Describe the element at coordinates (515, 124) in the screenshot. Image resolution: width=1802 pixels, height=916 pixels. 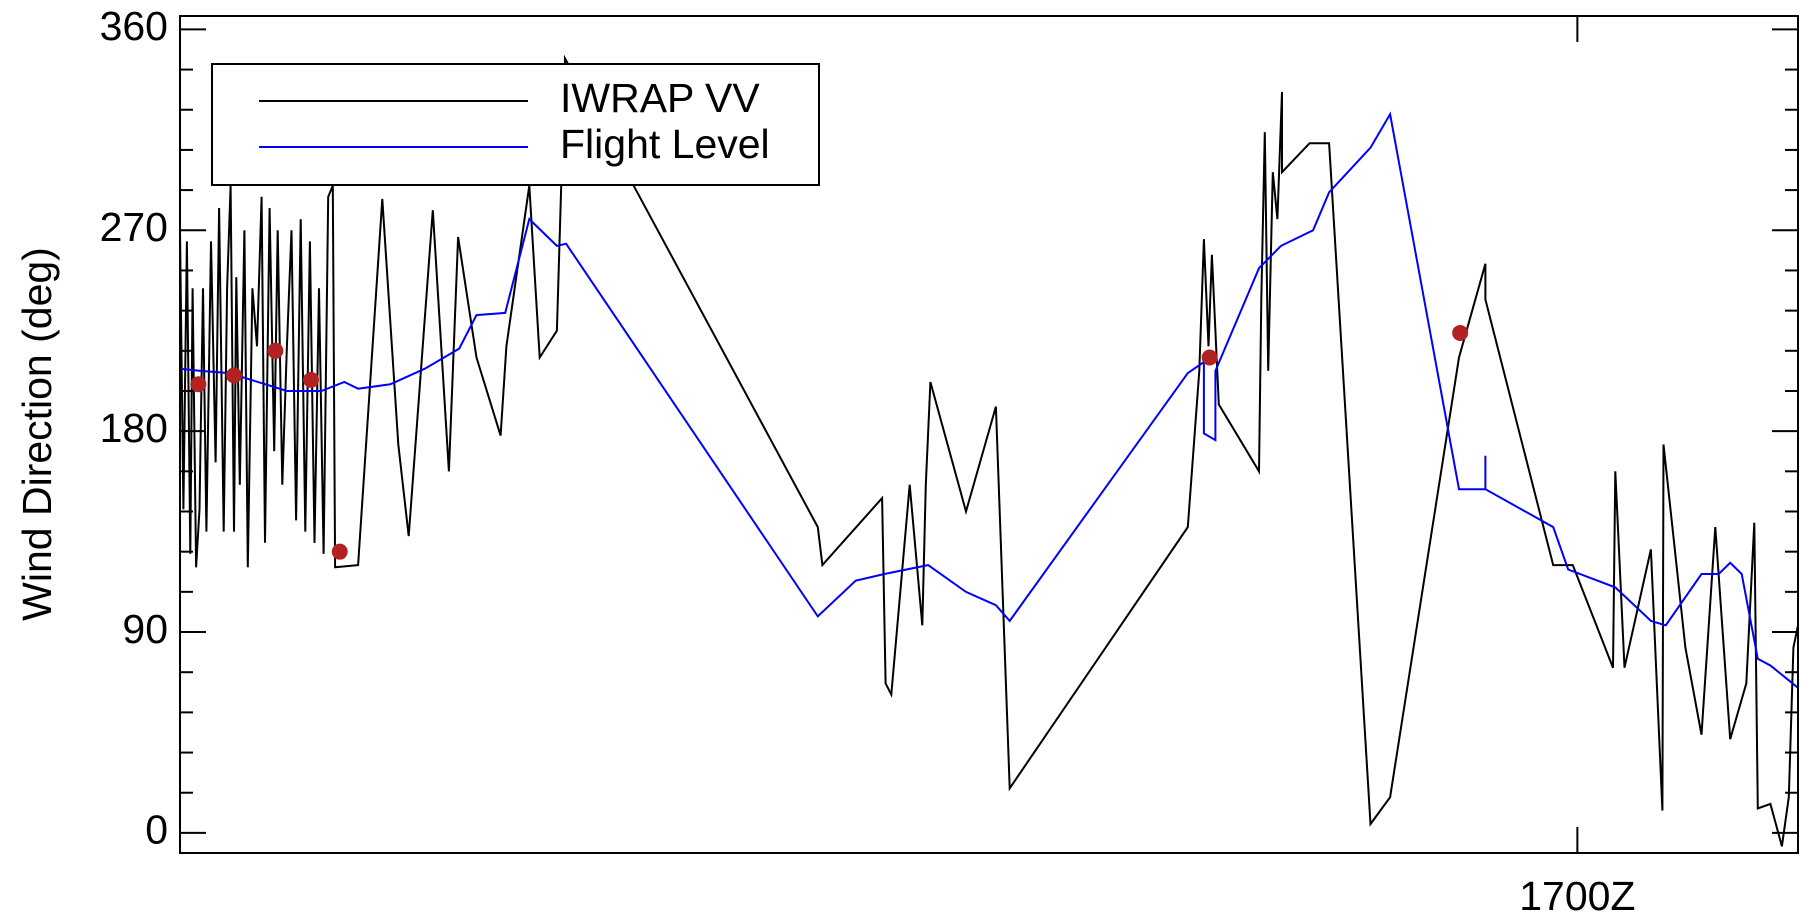
I see `legend-box` at that location.